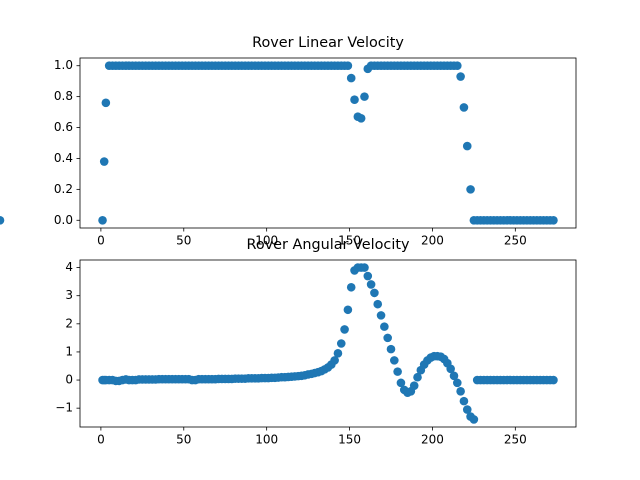 The height and width of the screenshot is (480, 640). Describe the element at coordinates (63, 158) in the screenshot. I see `y-tick-label: 0.4` at that location.